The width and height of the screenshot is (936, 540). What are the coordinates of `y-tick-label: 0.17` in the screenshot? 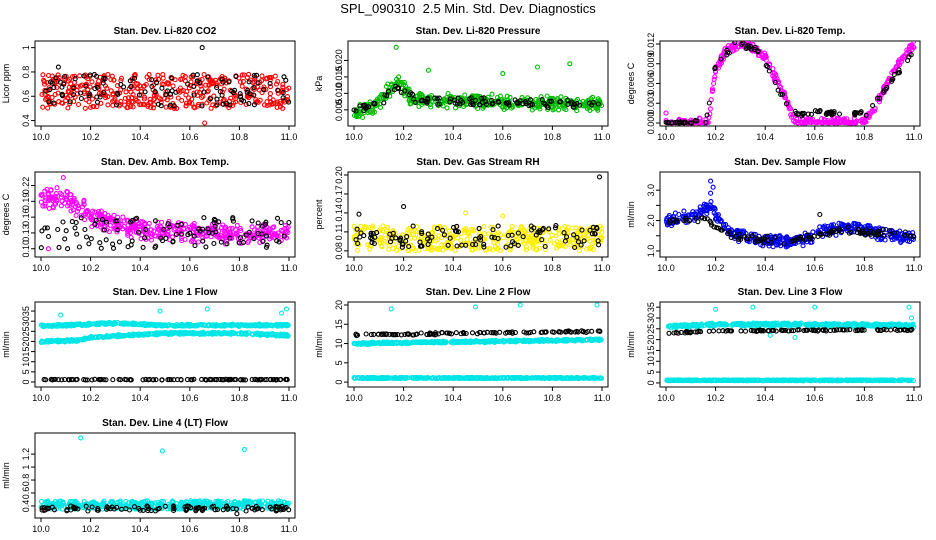 It's located at (339, 194).